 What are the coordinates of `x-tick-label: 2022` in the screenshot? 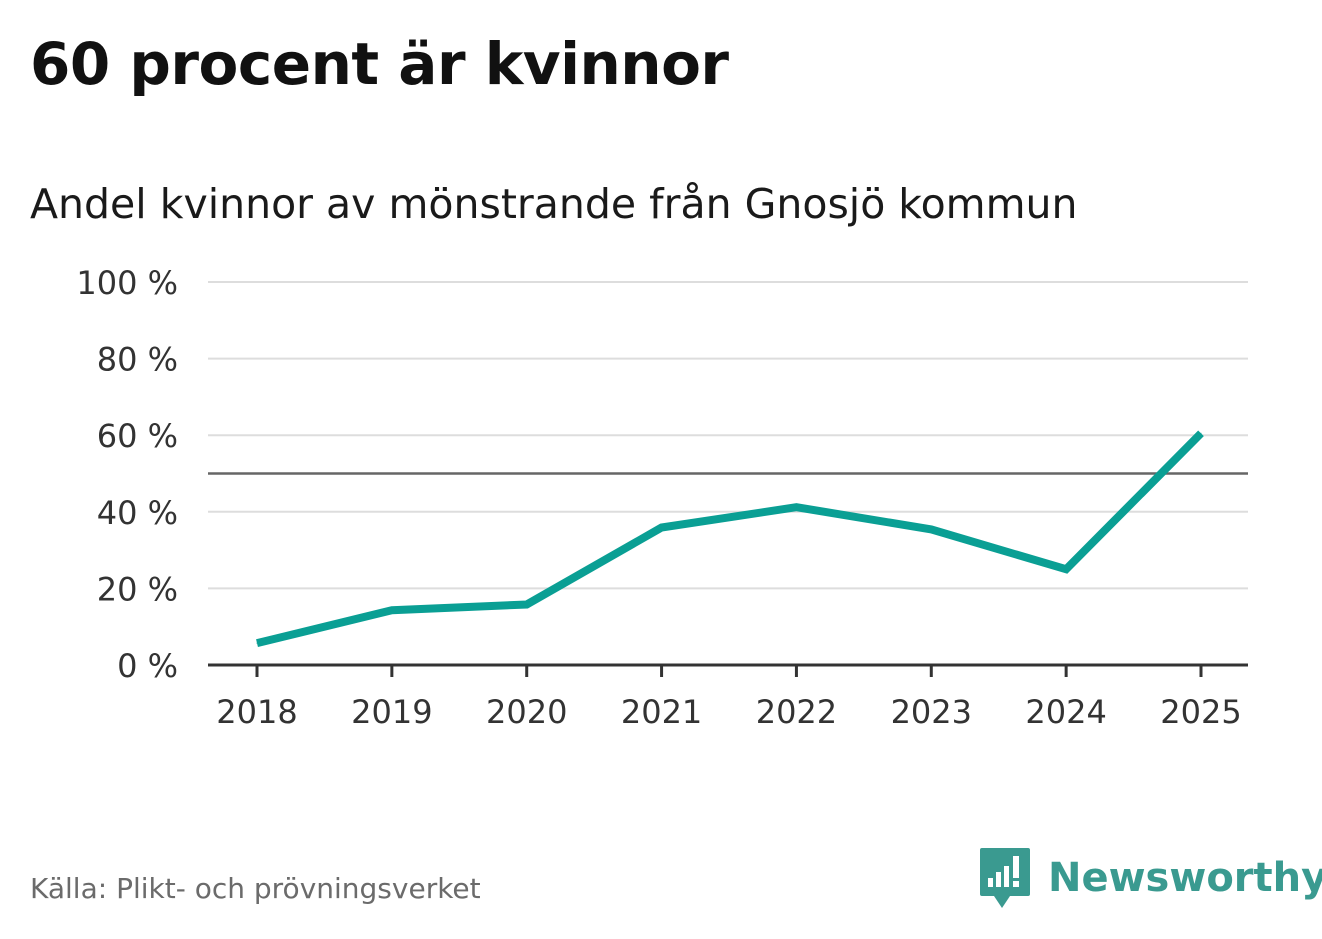 It's located at (796, 712).